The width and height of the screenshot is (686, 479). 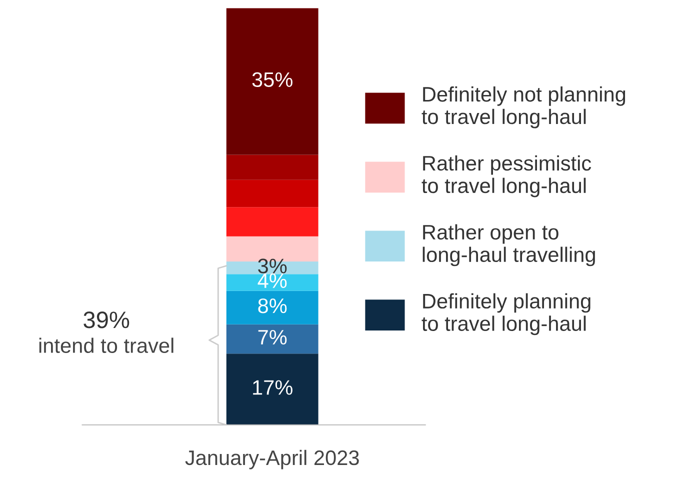 I want to click on legend-label: Definitely not planning to travel long-haul, so click(x=524, y=107).